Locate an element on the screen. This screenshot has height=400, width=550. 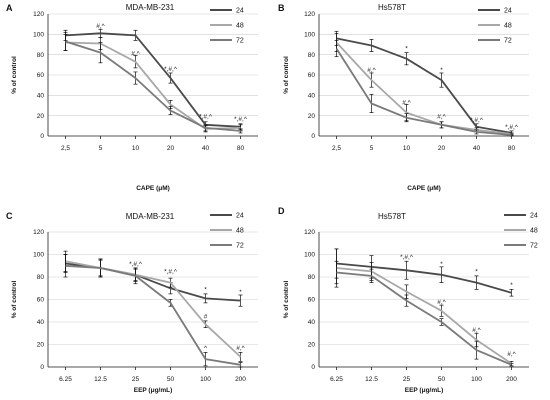
panel-letter: D is located at coordinates (281, 211).